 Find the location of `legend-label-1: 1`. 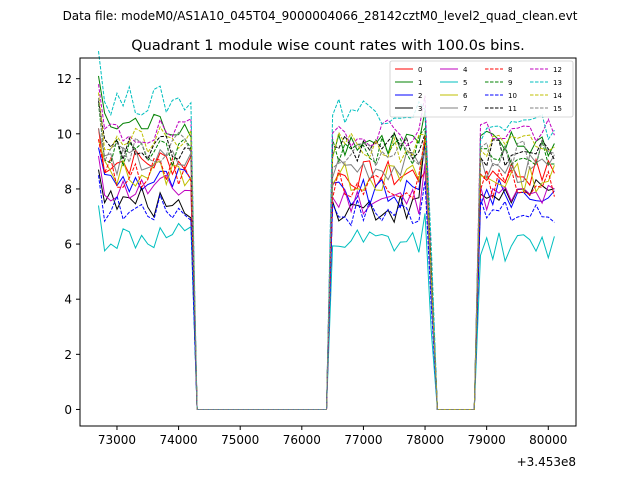

legend-label-1: 1 is located at coordinates (420, 83).